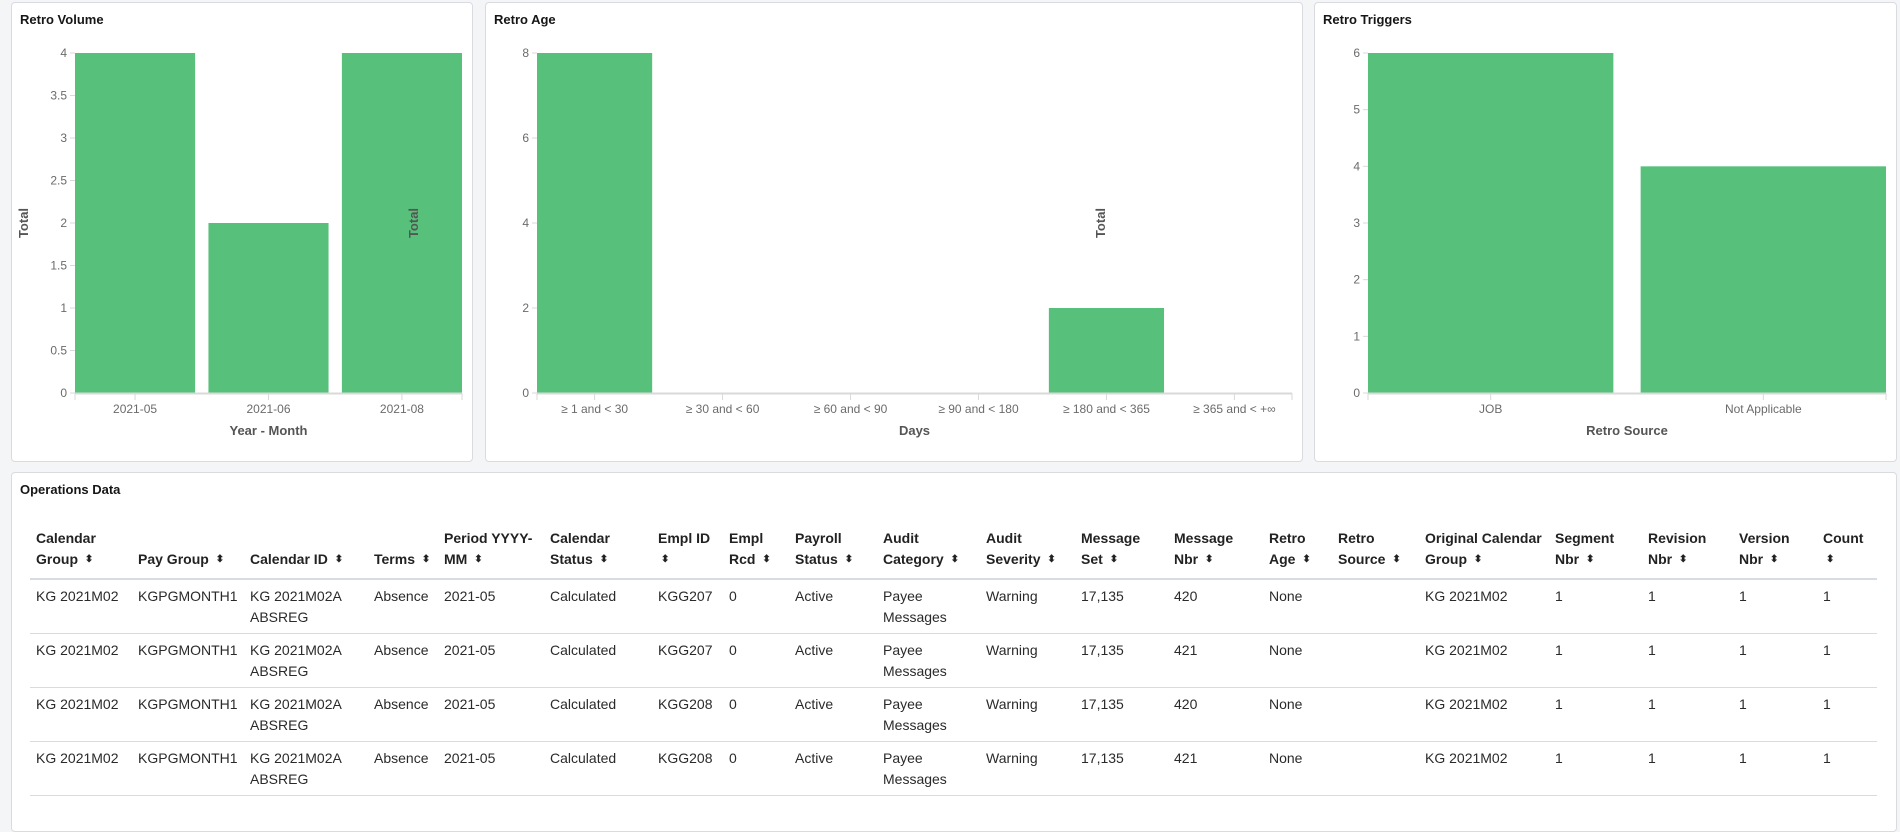 Image resolution: width=1900 pixels, height=832 pixels. What do you see at coordinates (488, 548) in the screenshot?
I see `column-header-label: YYYY-MM` at bounding box center [488, 548].